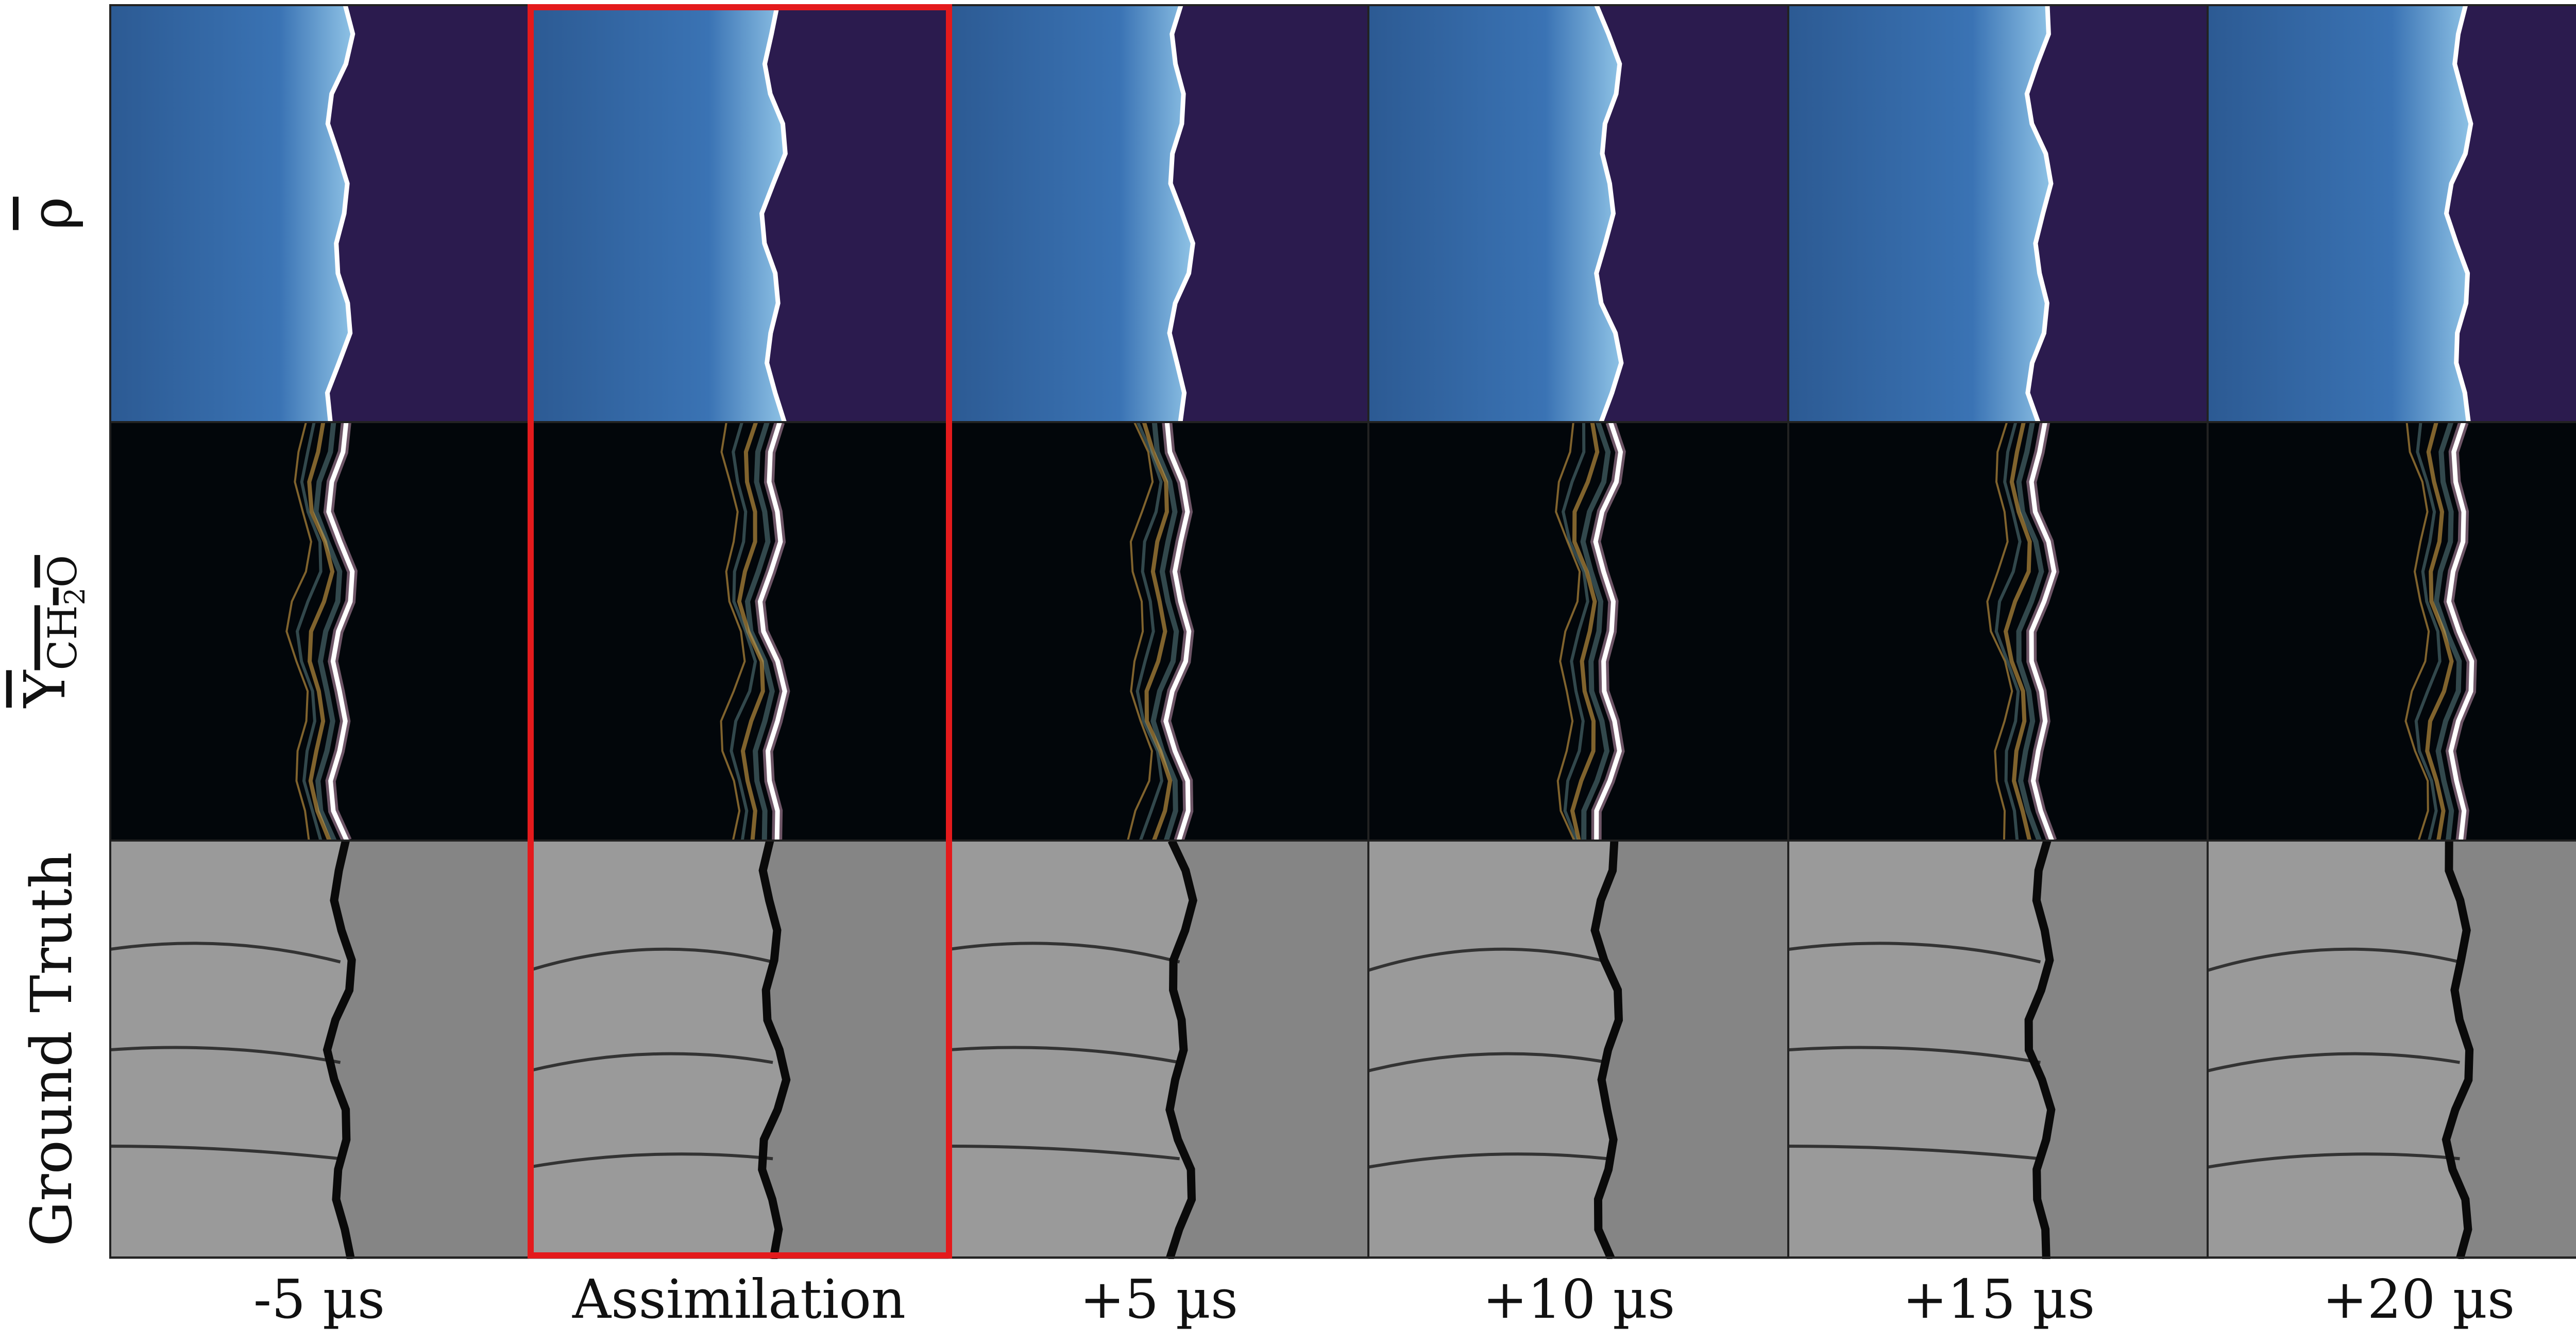 This screenshot has width=2576, height=1342. What do you see at coordinates (1159, 1299) in the screenshot?
I see `col-label-plus5: +5 µs` at bounding box center [1159, 1299].